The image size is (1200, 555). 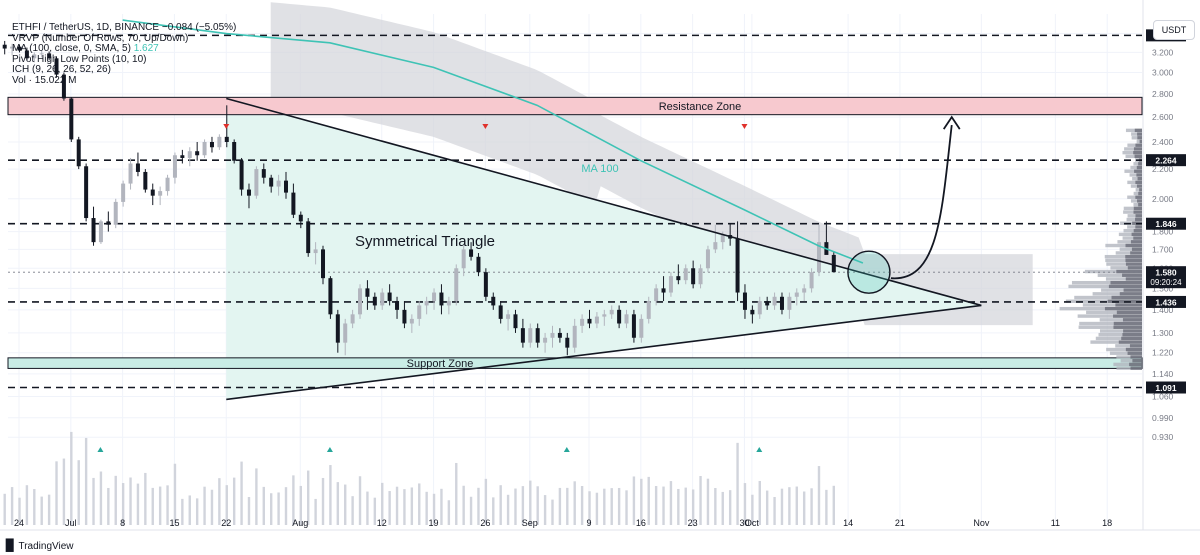 I want to click on price-tag-text: 1.580, so click(x=1166, y=273).